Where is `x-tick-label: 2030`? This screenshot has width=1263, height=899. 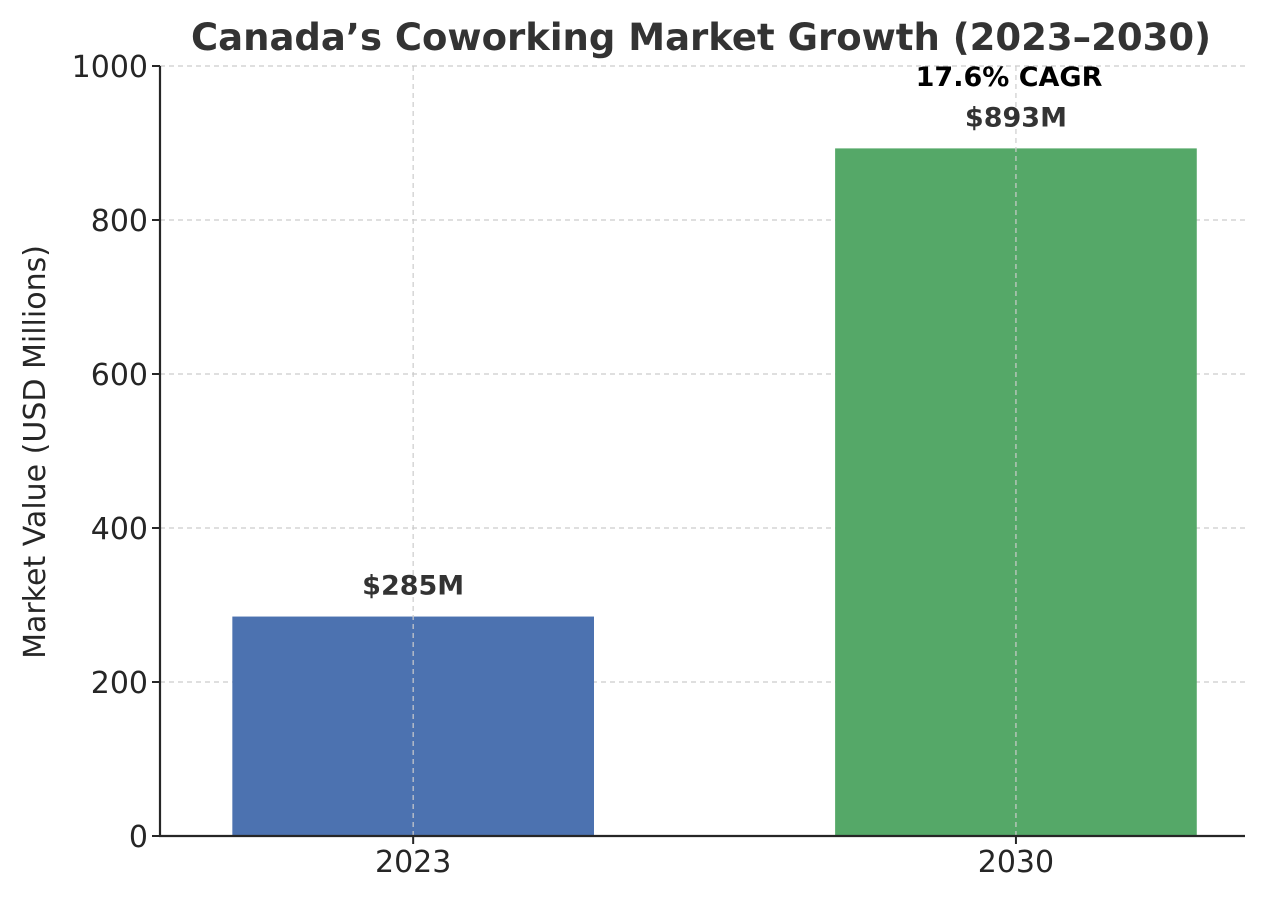 x-tick-label: 2030 is located at coordinates (1016, 862).